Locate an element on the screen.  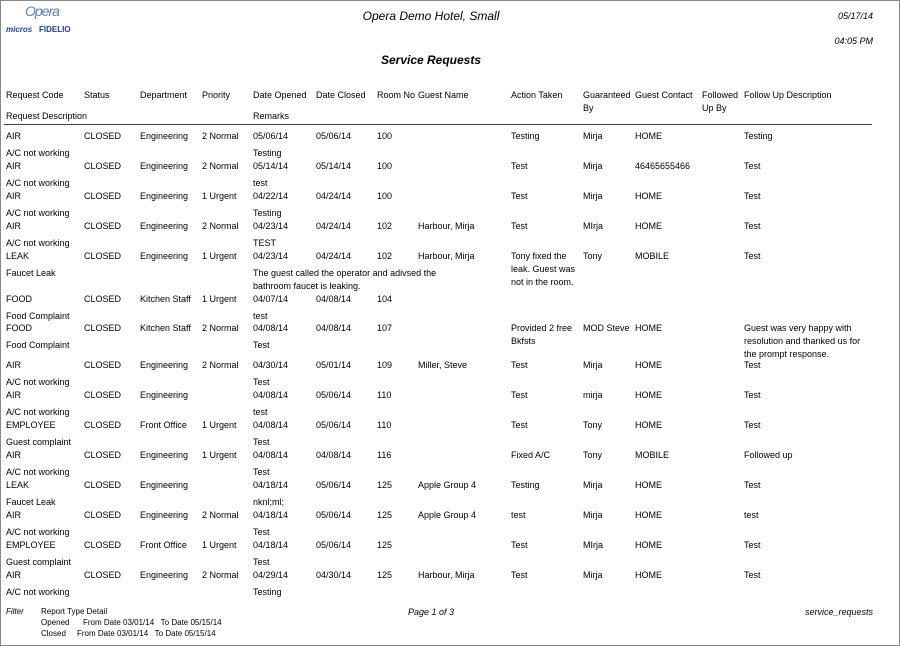
cell-action: test is located at coordinates (518, 515).